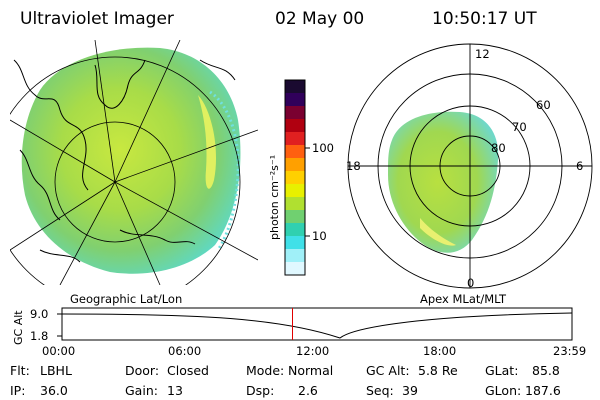  What do you see at coordinates (141, 390) in the screenshot?
I see `gain-label: Gain:` at bounding box center [141, 390].